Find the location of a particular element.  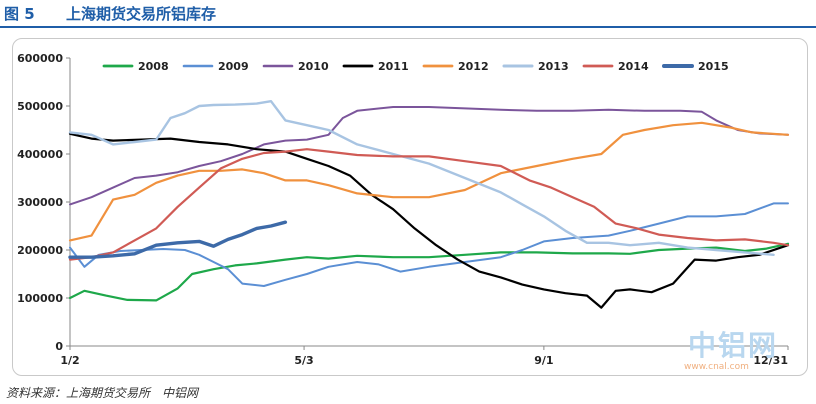

legend-label-2015: 2015 is located at coordinates (713, 66).